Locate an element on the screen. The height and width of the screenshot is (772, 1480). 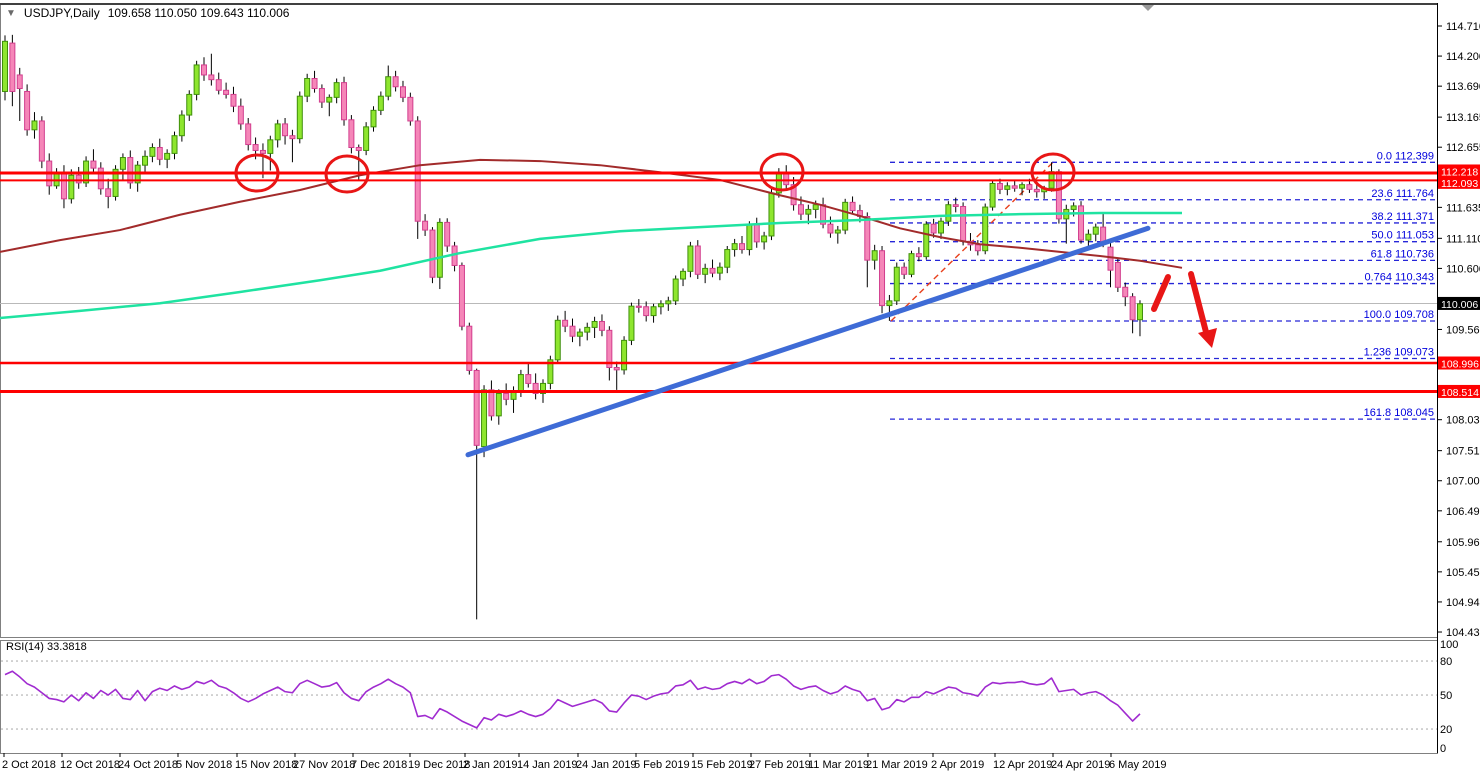
rsi-line is located at coordinates (572, 699).